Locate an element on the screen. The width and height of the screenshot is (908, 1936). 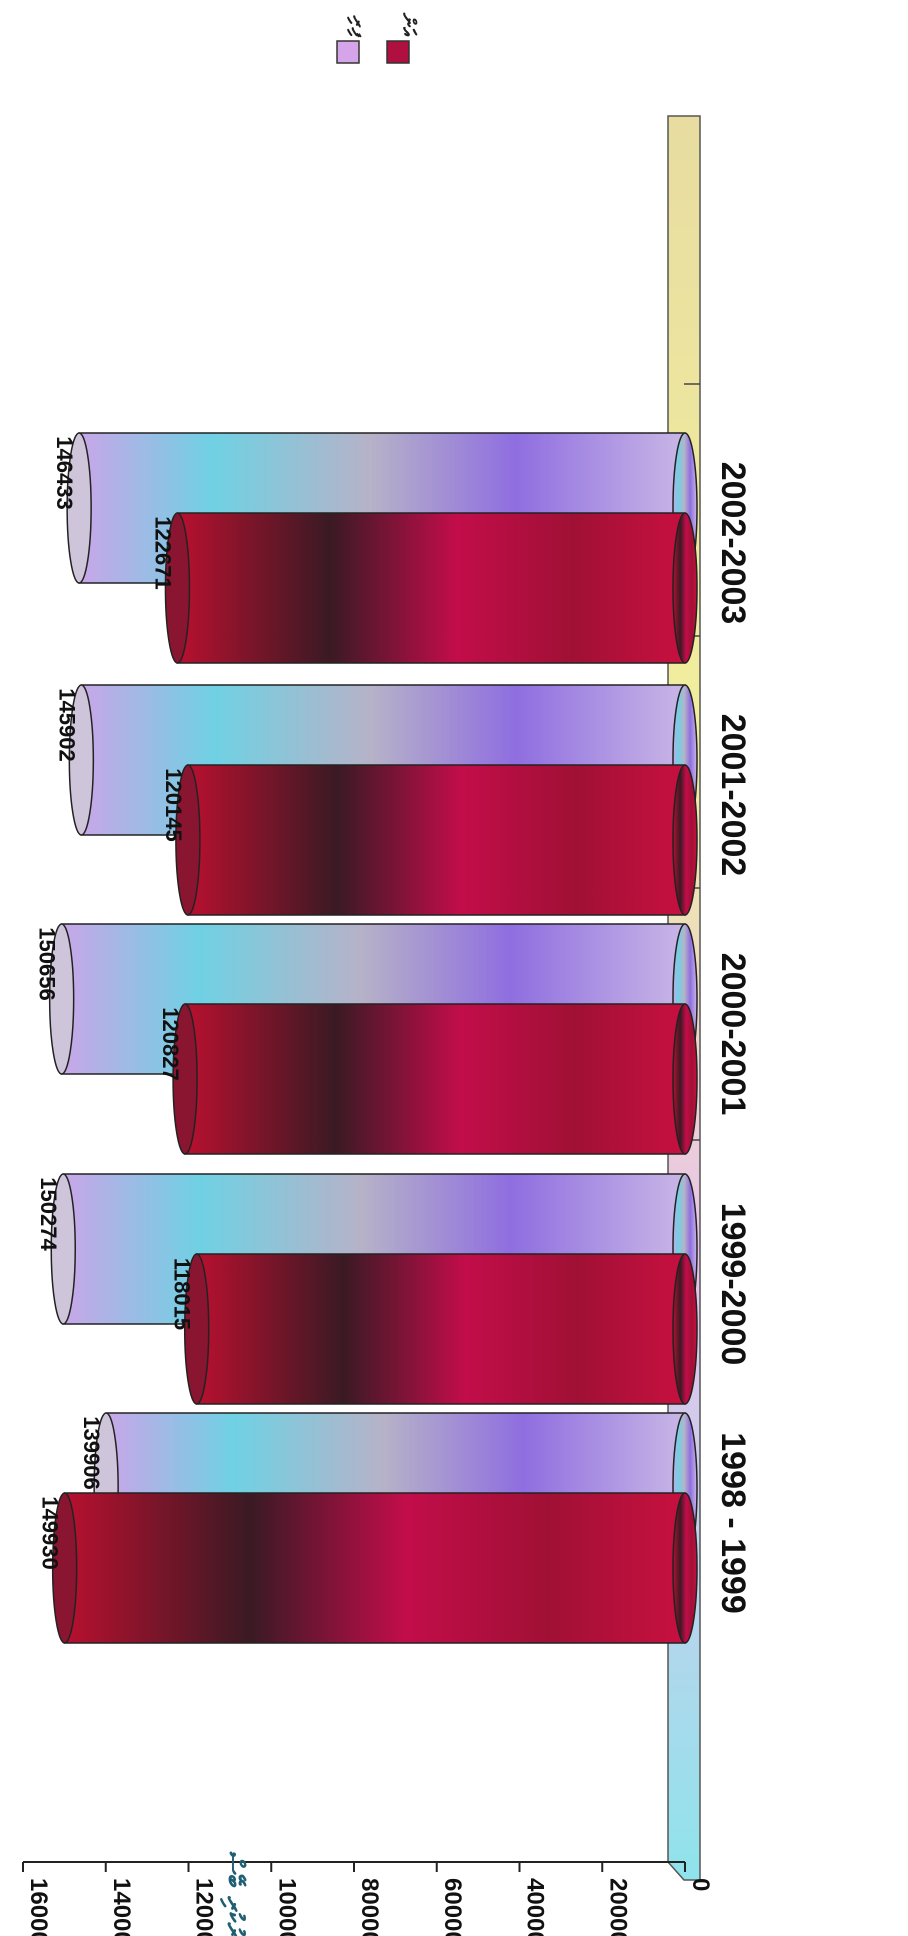
legend-label-series-0: ފިރި is located at coordinates (358, 26).